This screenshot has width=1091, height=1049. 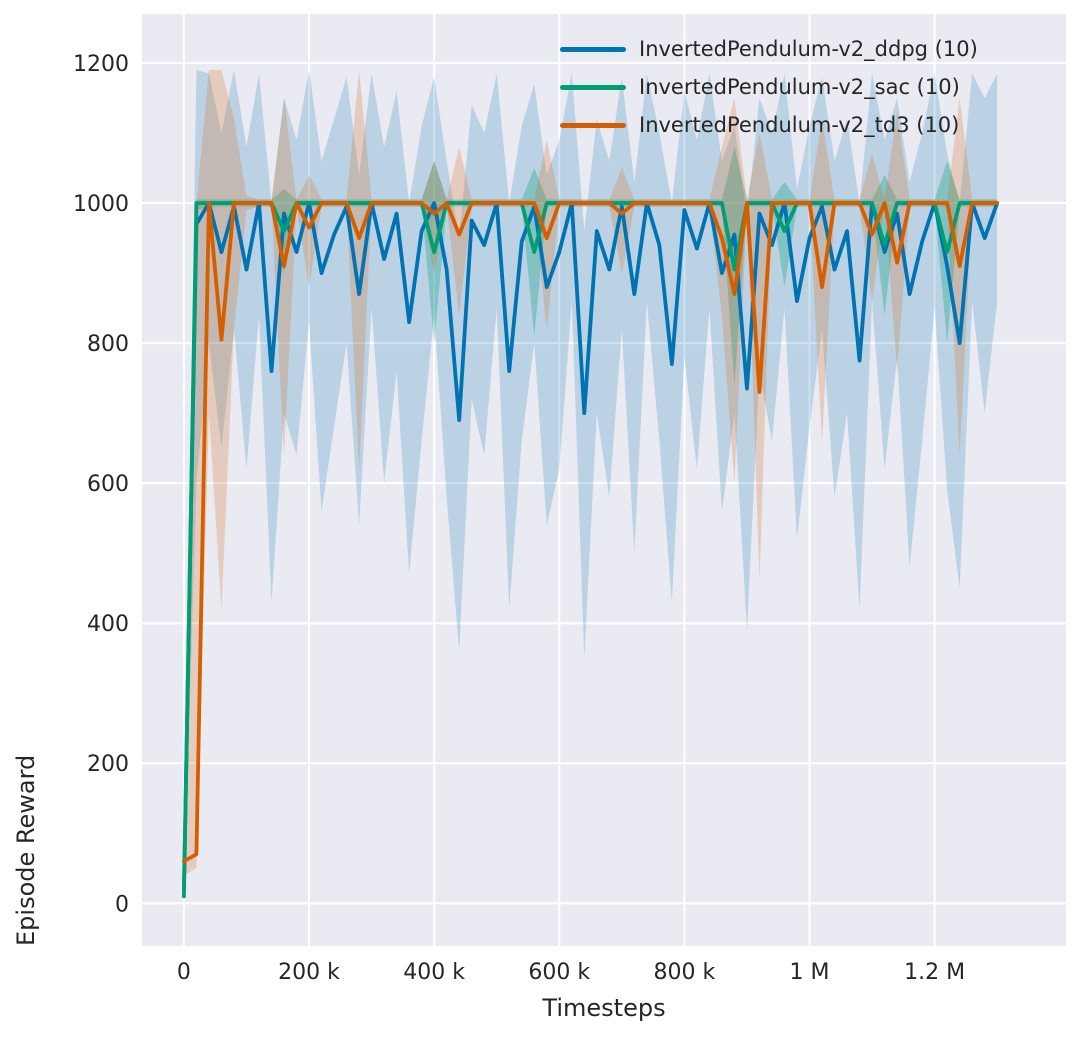 What do you see at coordinates (593, 125) in the screenshot?
I see `legend-swatch-td3` at bounding box center [593, 125].